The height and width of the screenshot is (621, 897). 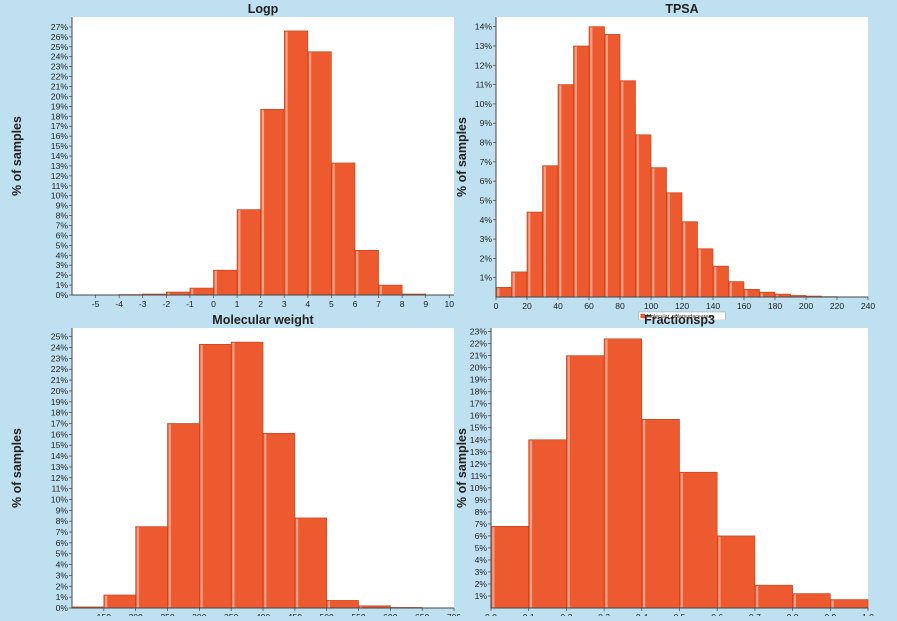 I want to click on y-tick-label: 2%, so click(x=481, y=584).